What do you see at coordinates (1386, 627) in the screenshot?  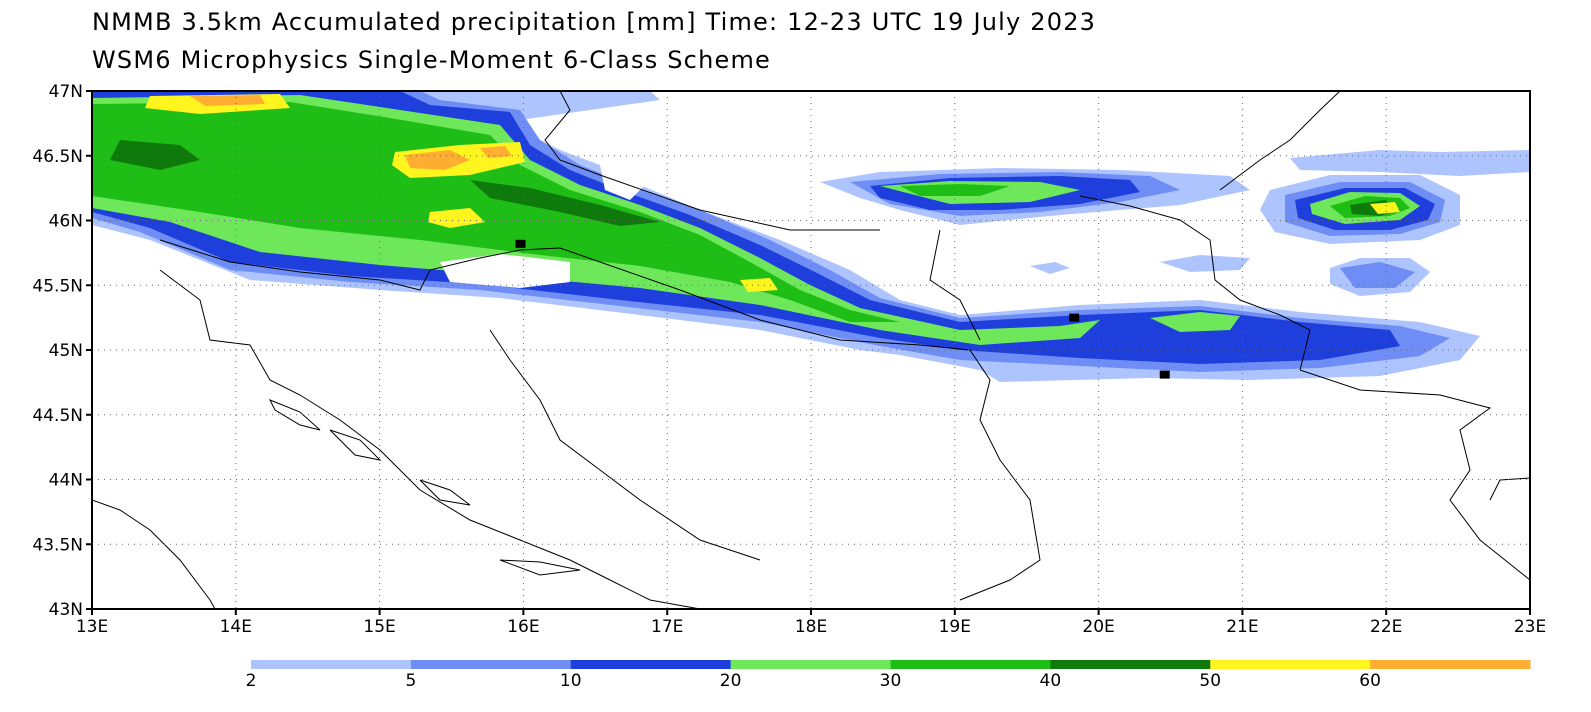 I see `lon-label: 22E` at bounding box center [1386, 627].